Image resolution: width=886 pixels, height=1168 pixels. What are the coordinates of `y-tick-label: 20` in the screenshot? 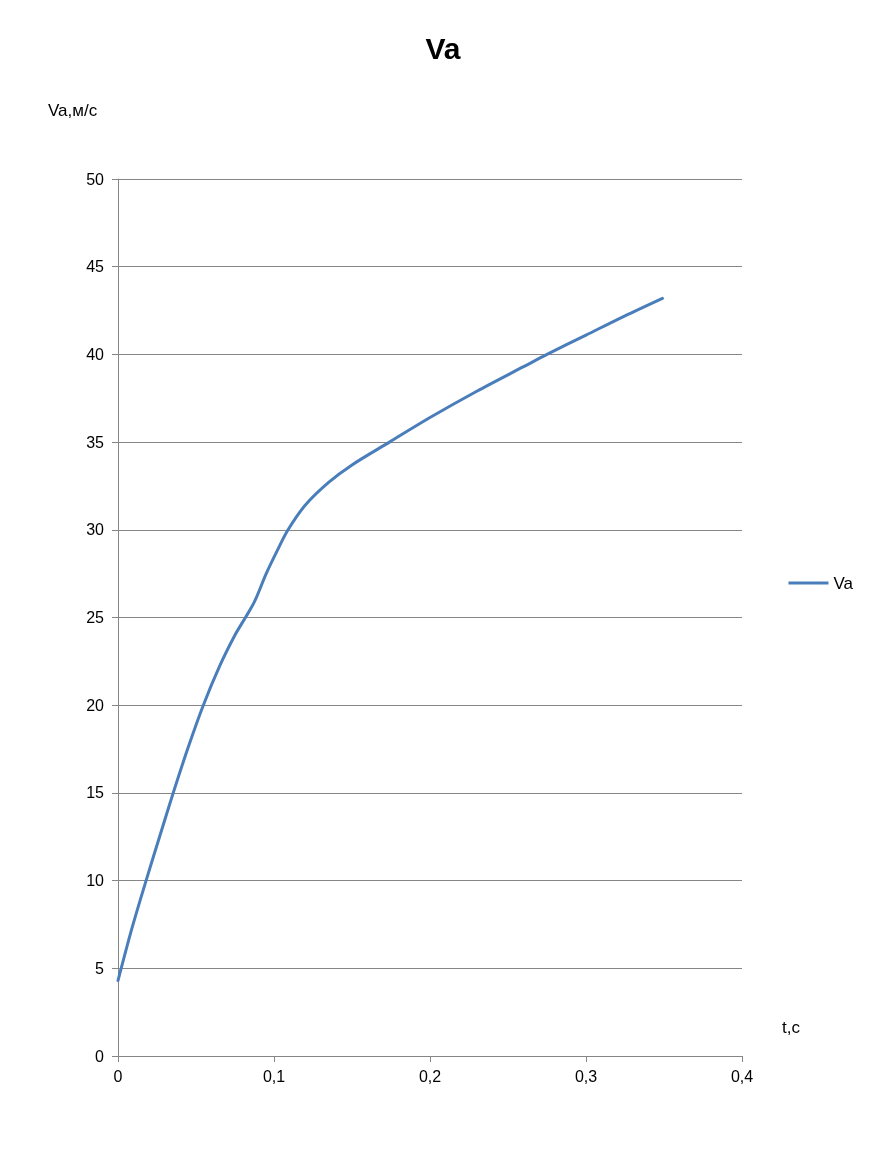 It's located at (95, 705).